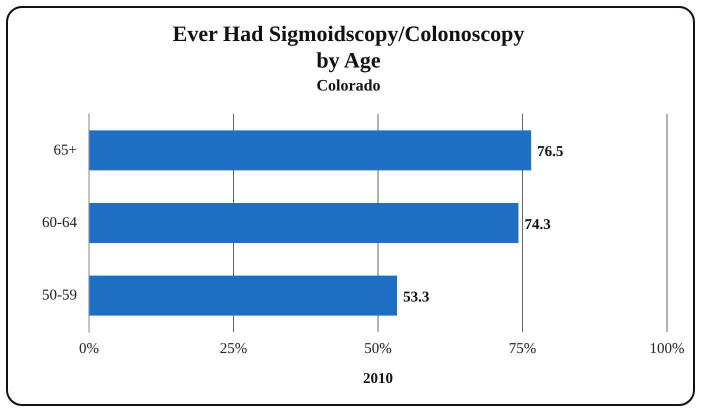 This screenshot has width=705, height=414. What do you see at coordinates (65, 150) in the screenshot?
I see `y-tick-label: 65+` at bounding box center [65, 150].